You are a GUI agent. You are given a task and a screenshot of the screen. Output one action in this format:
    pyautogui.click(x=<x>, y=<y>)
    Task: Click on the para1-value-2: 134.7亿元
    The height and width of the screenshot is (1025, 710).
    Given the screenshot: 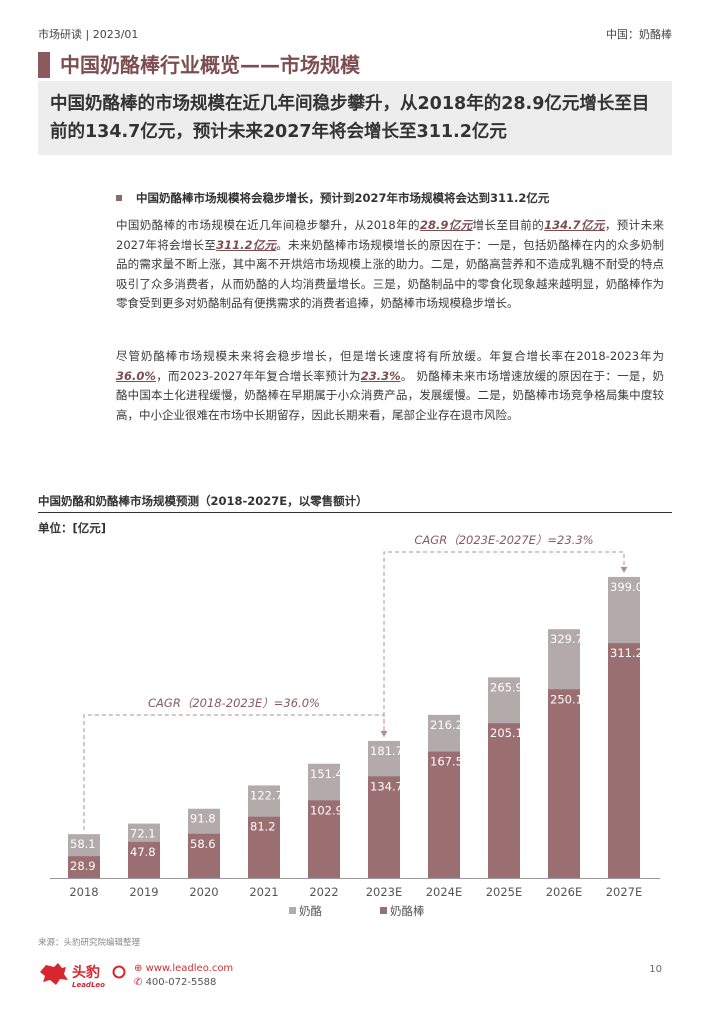 What is the action you would take?
    pyautogui.click(x=574, y=225)
    